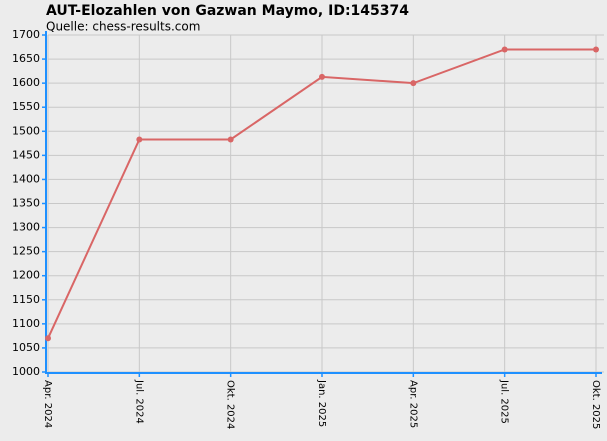  What do you see at coordinates (26, 203) in the screenshot?
I see `y-tick-label: 1350` at bounding box center [26, 203].